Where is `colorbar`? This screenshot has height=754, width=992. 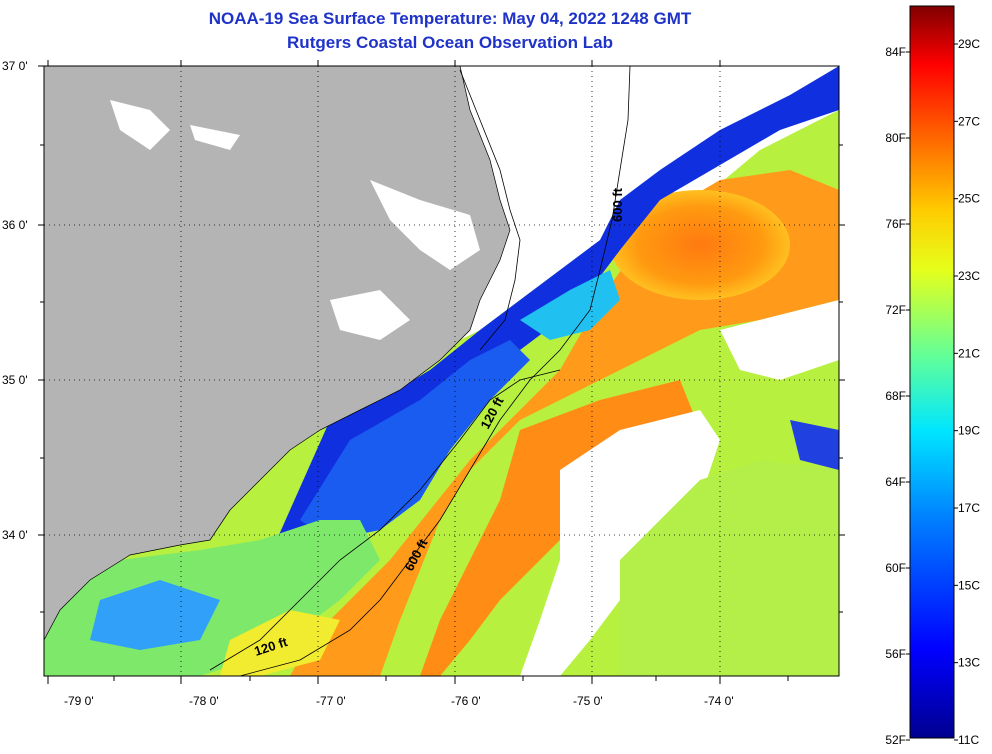
colorbar is located at coordinates (932, 372).